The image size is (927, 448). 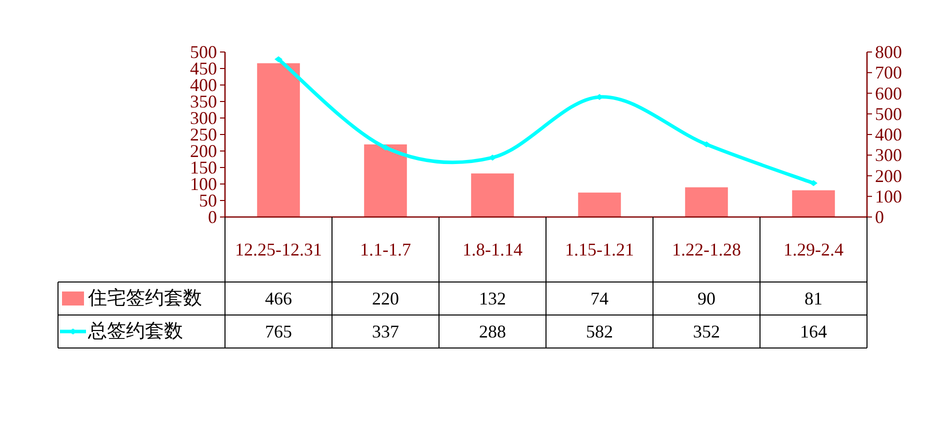 I want to click on y2-tick-label: 600, so click(x=888, y=93).